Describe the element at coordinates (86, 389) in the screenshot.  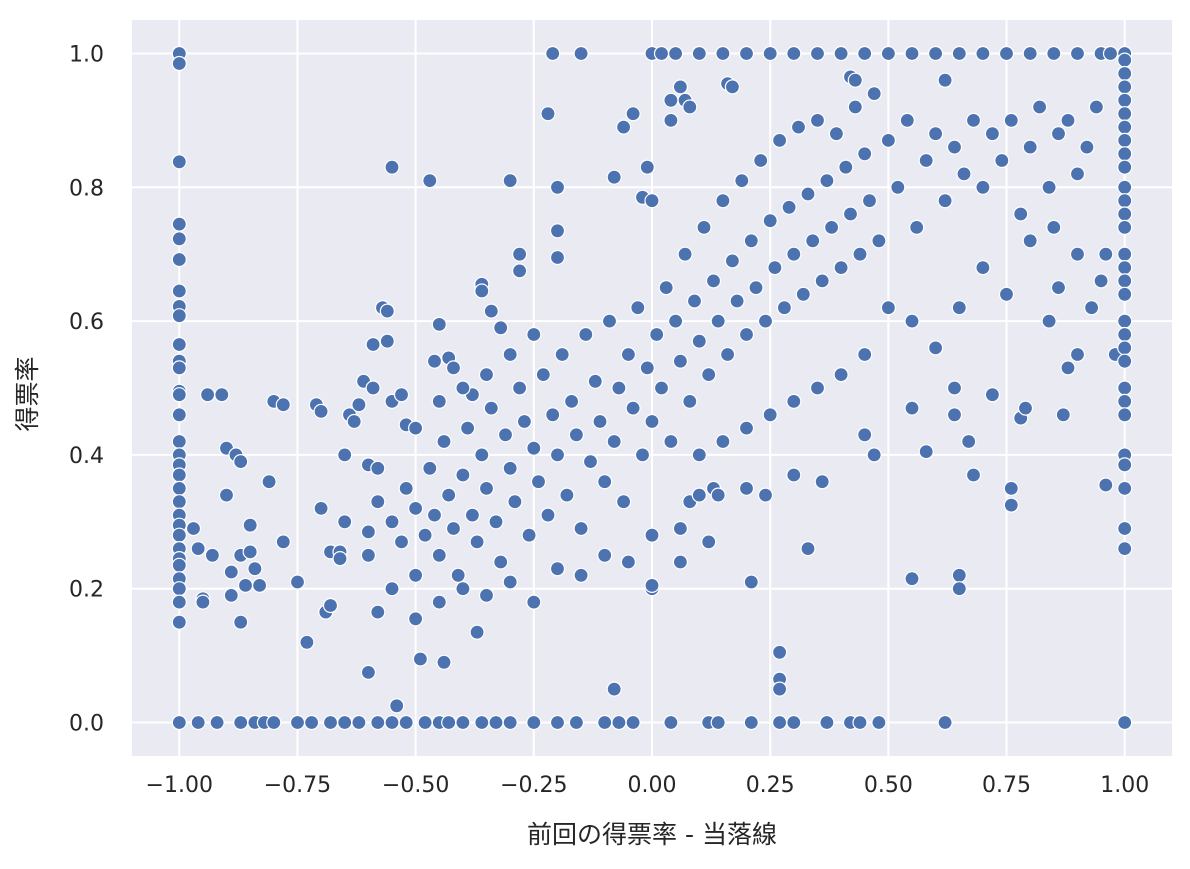
I see `y-tick-labels: 0.0 0.2 0.4 0.6 0.8 1.0` at that location.